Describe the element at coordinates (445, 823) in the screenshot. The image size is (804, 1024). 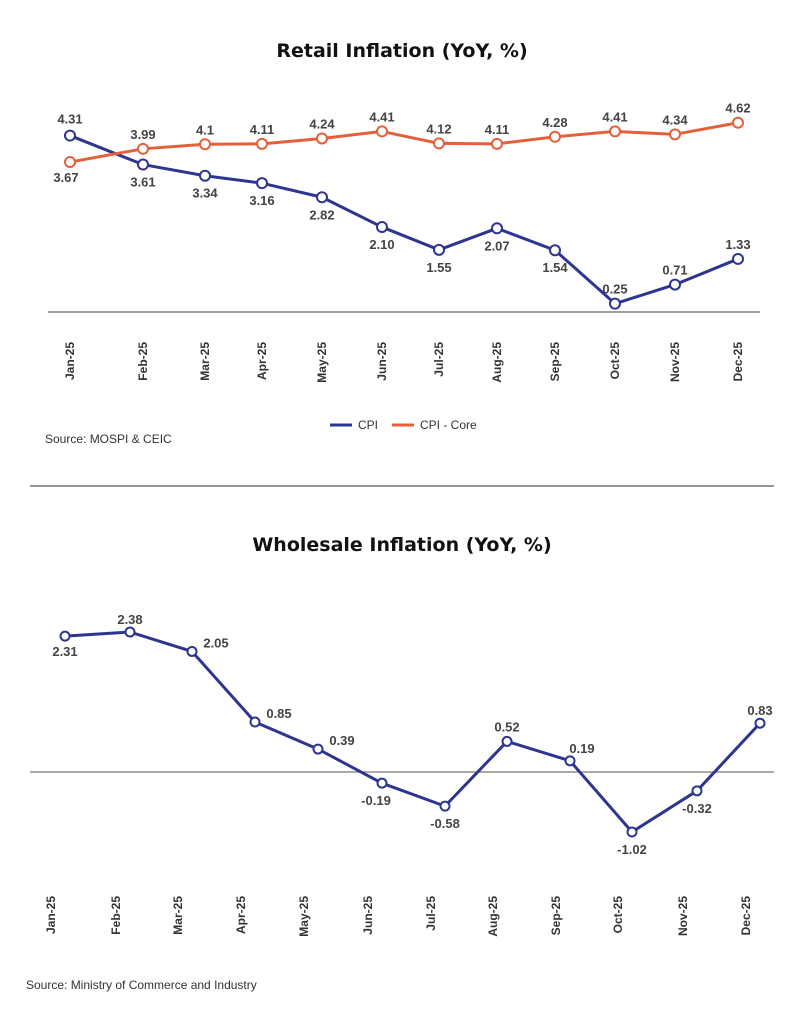
I see `wpi-data-label: -0.58` at that location.